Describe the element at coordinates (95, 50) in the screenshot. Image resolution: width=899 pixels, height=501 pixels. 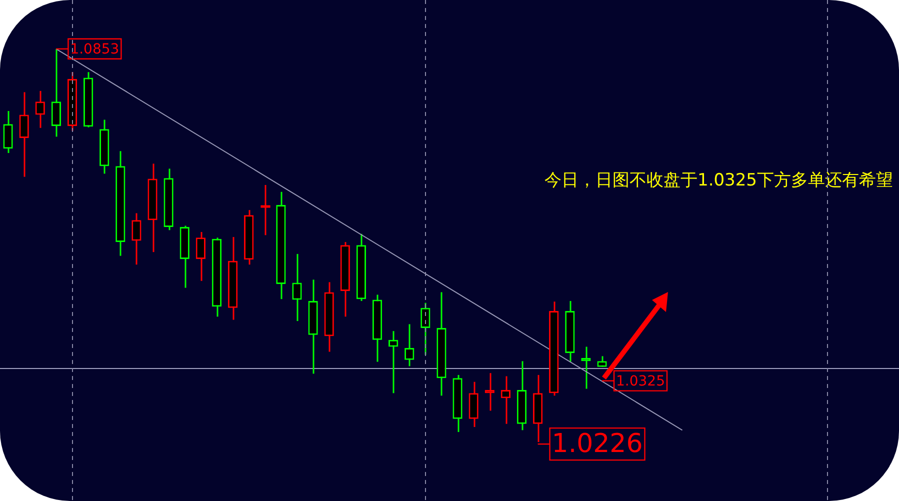
I see `annotation: 1.0853` at that location.